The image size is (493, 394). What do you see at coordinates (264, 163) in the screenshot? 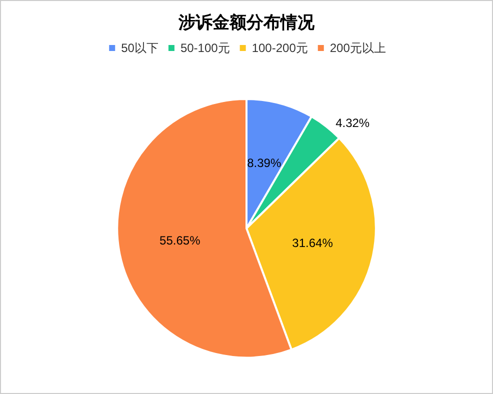
I see `data-label: 8.39%` at bounding box center [264, 163].